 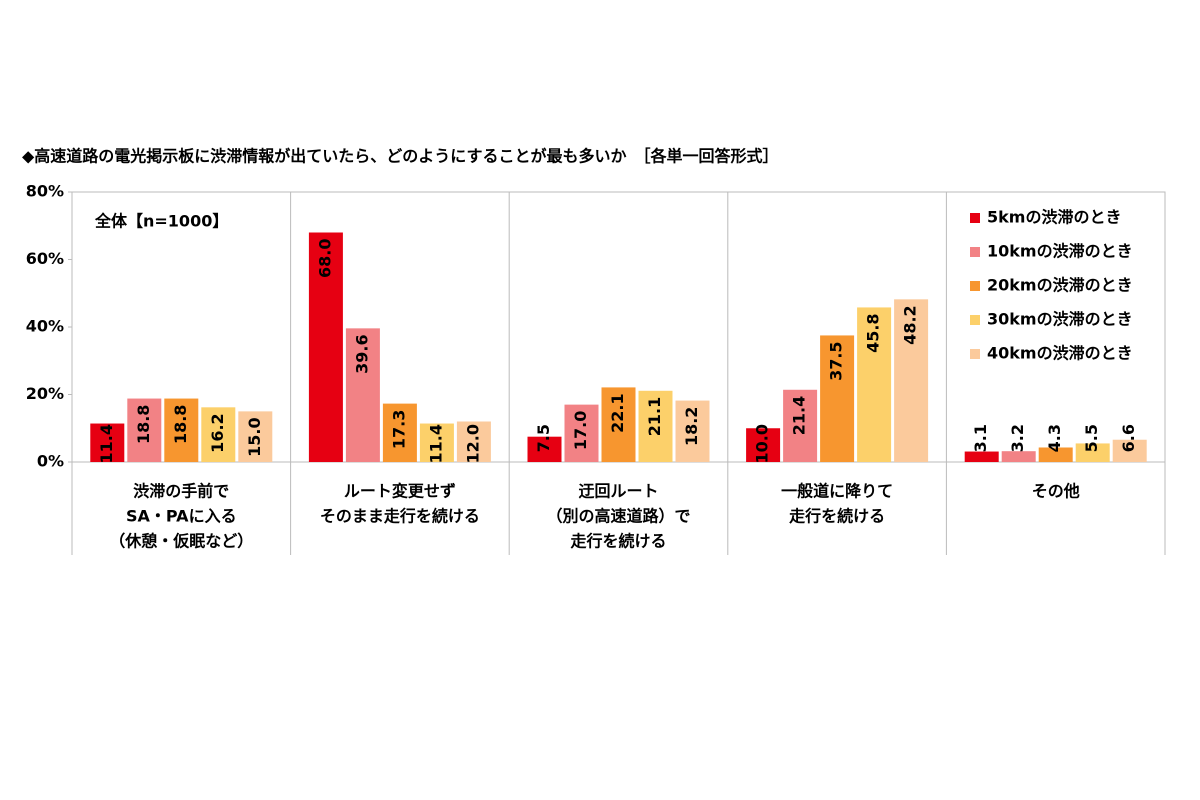 What do you see at coordinates (1060, 251) in the screenshot?
I see `legend-label: 10kmの渋滞のとき` at bounding box center [1060, 251].